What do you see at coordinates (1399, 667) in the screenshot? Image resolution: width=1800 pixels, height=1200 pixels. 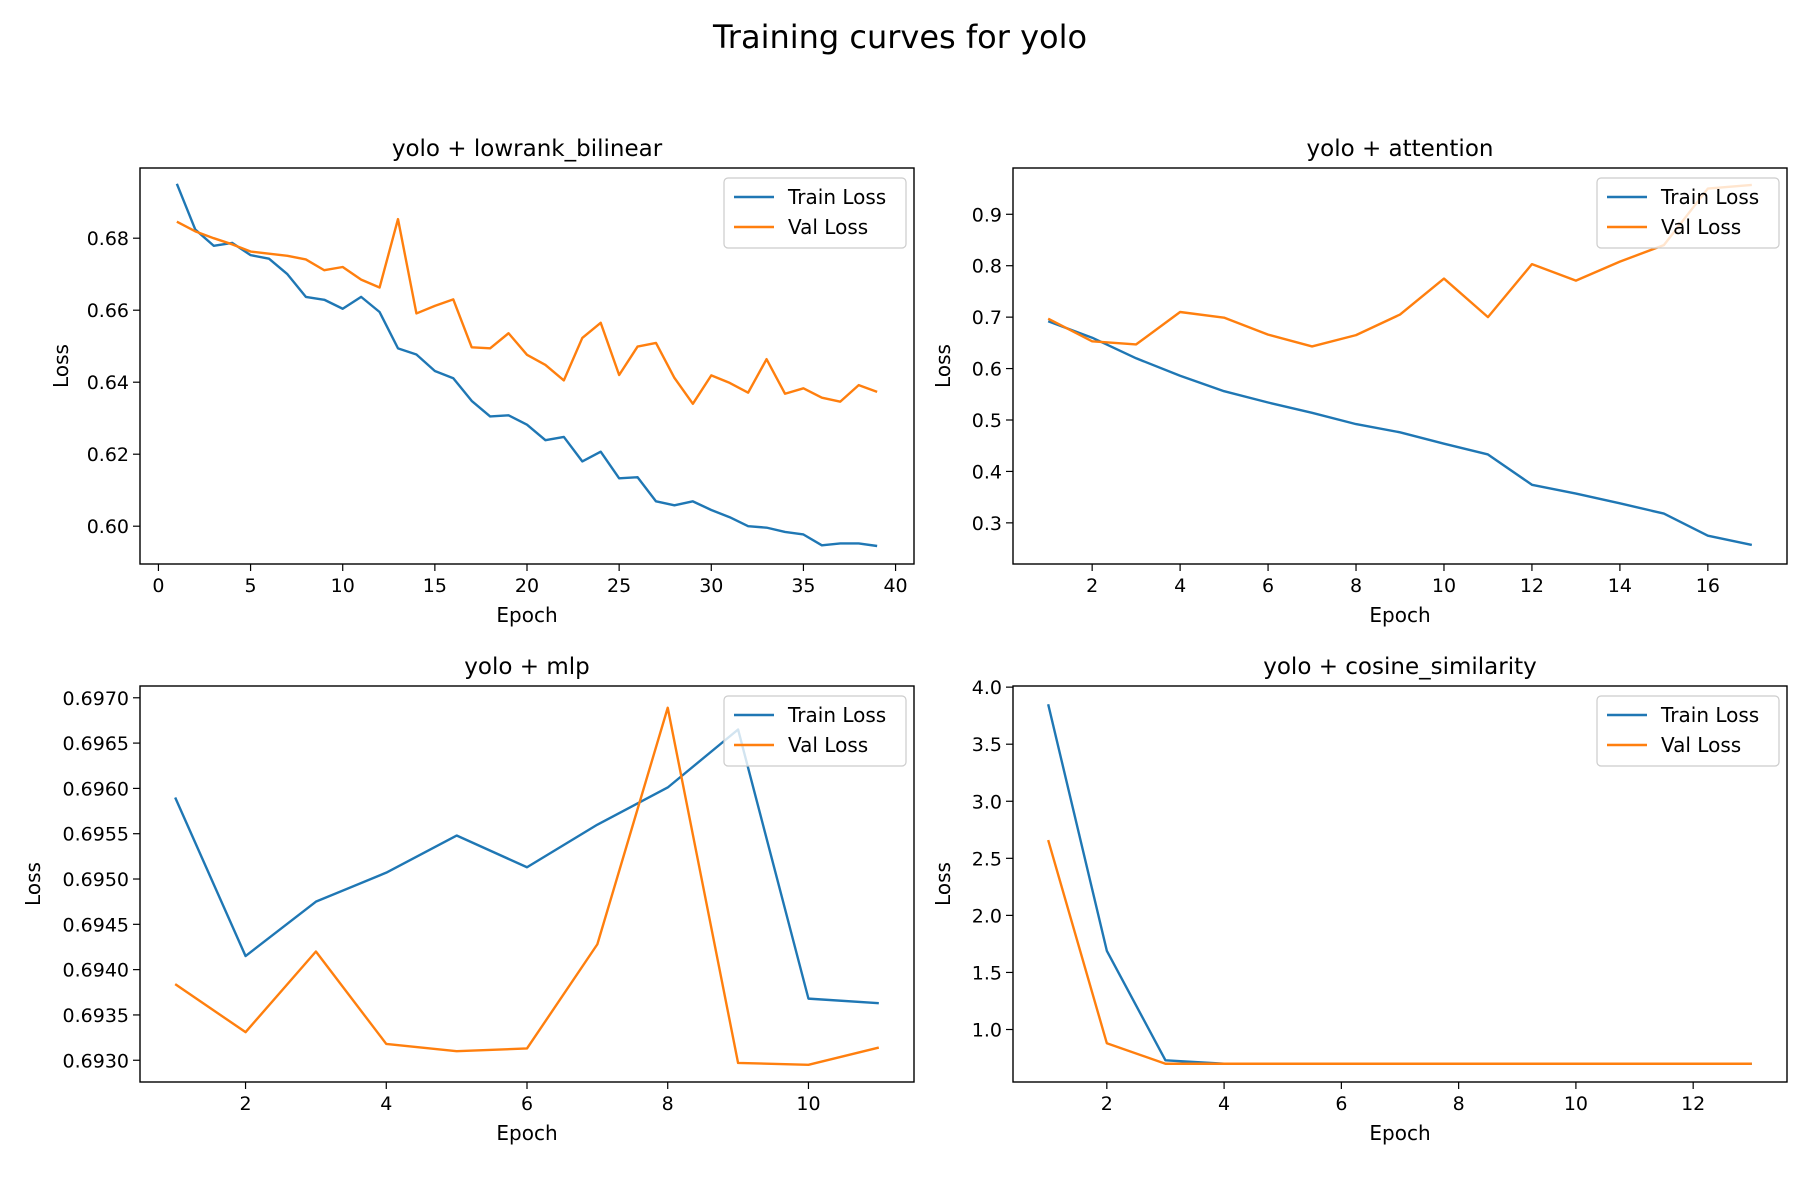 I see `subplot-title: yolo + cosine_similarity` at bounding box center [1399, 667].